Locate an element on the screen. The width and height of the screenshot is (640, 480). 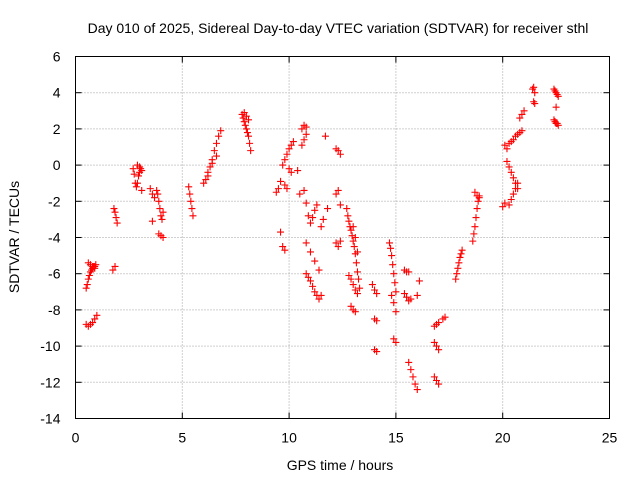
x-tick-label: 25 is located at coordinates (610, 438).